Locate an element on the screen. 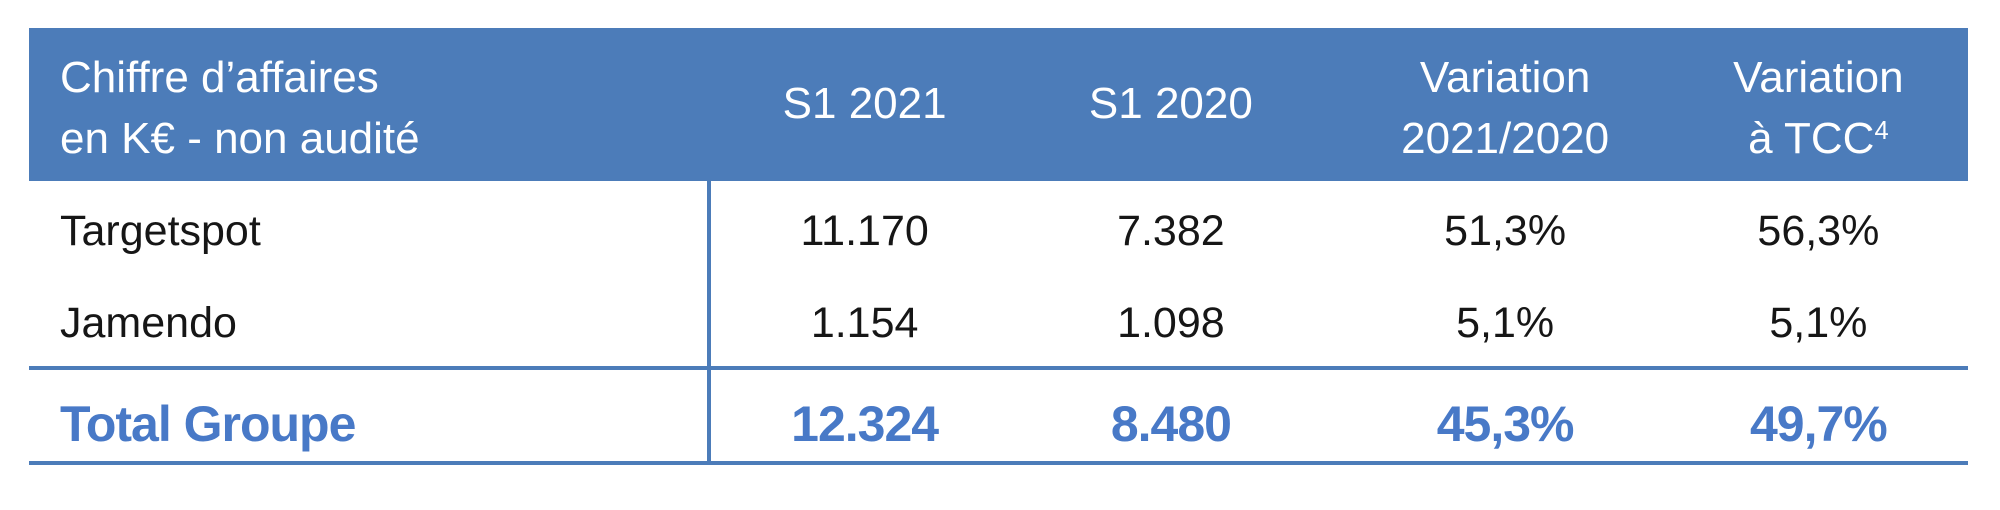 This screenshot has width=2000, height=510. header-variation-tcc-text: à TCC is located at coordinates (1811, 138).